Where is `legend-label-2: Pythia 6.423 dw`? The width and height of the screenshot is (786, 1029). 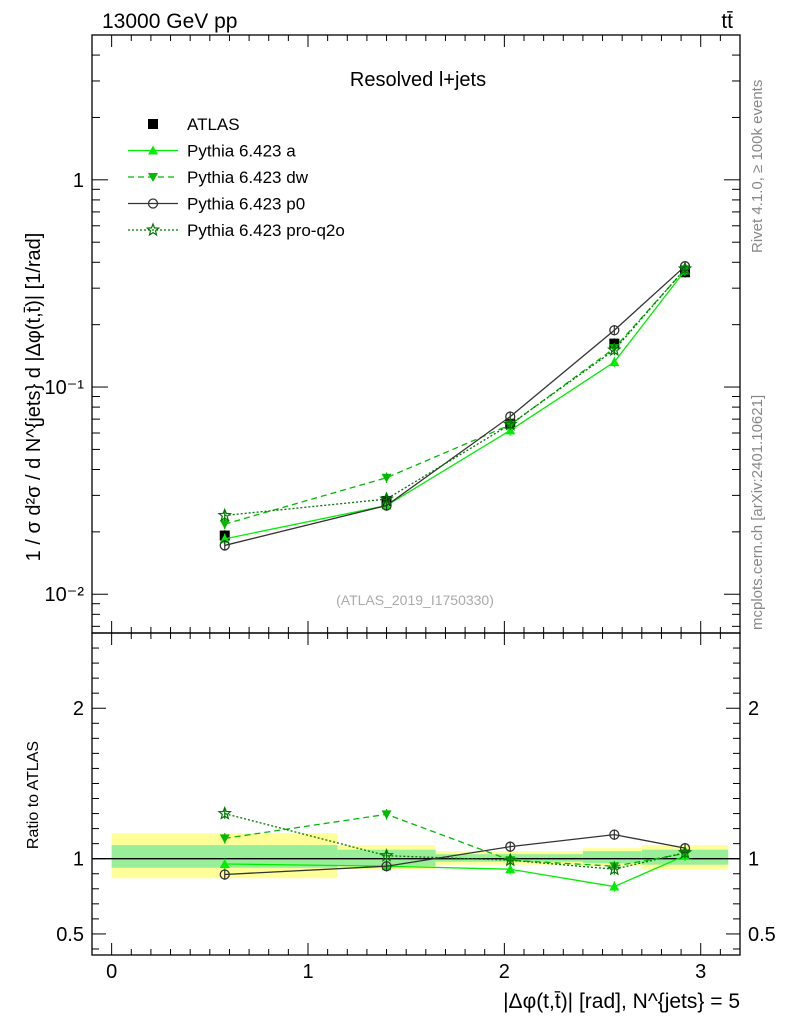
legend-label-2: Pythia 6.423 dw is located at coordinates (248, 177).